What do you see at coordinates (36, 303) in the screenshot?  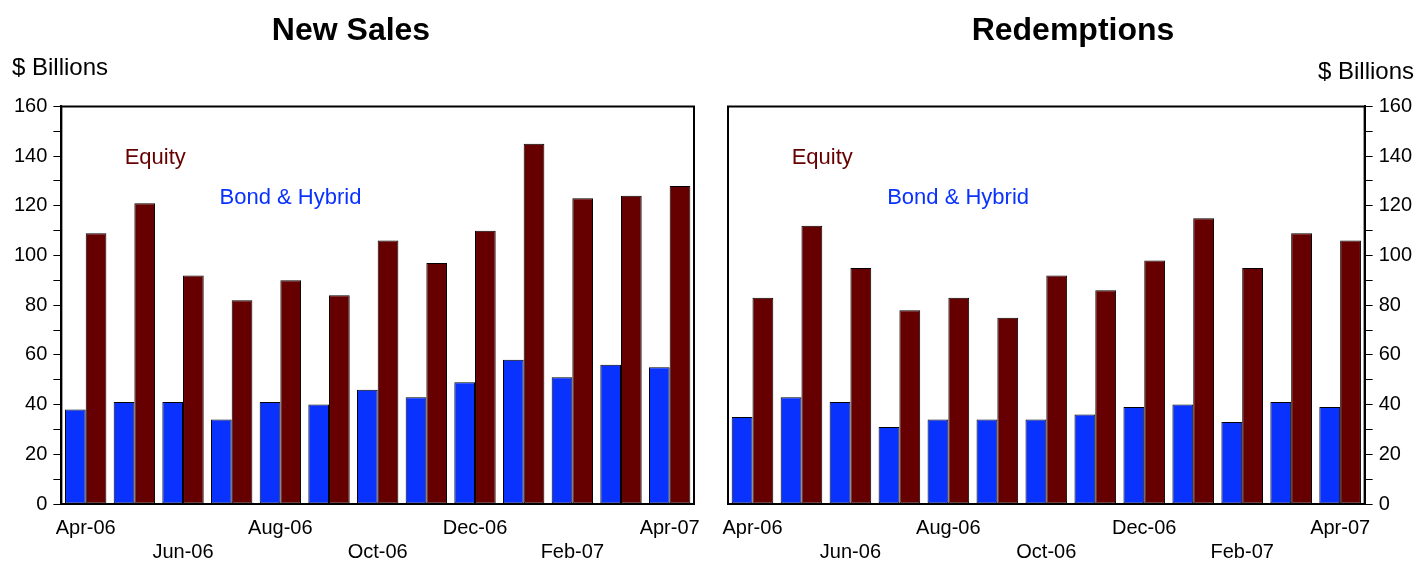 I see `y-tick-label: 80` at bounding box center [36, 303].